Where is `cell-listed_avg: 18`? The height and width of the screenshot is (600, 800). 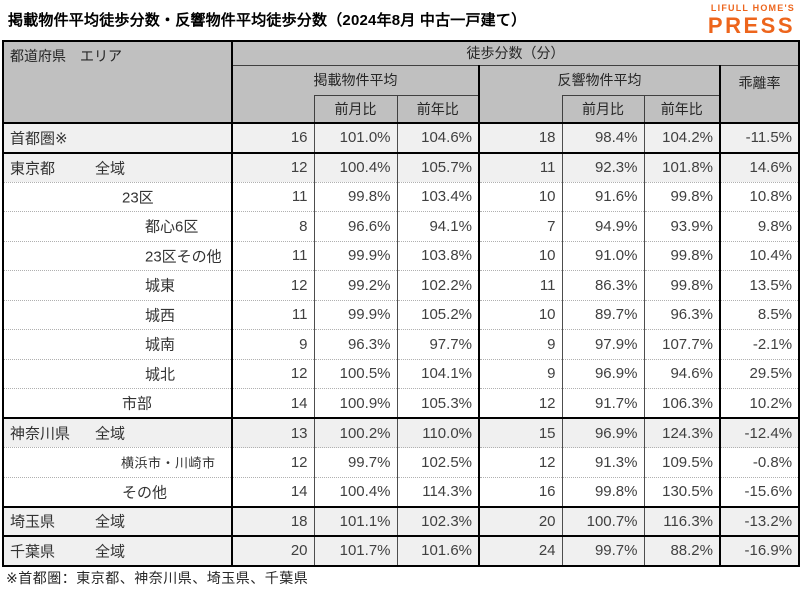 cell-listed_avg: 18 is located at coordinates (273, 521).